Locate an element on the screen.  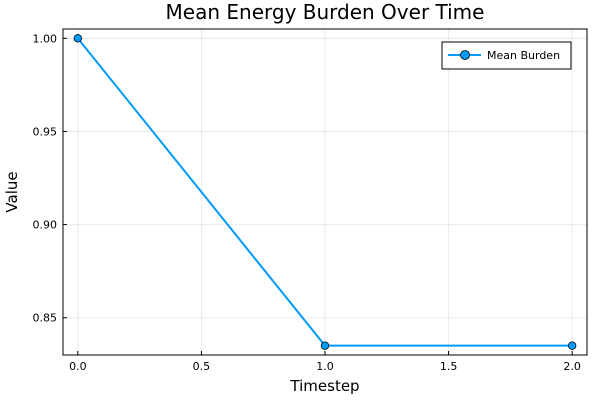
y-tick-label: 1.00 is located at coordinates (45, 38).